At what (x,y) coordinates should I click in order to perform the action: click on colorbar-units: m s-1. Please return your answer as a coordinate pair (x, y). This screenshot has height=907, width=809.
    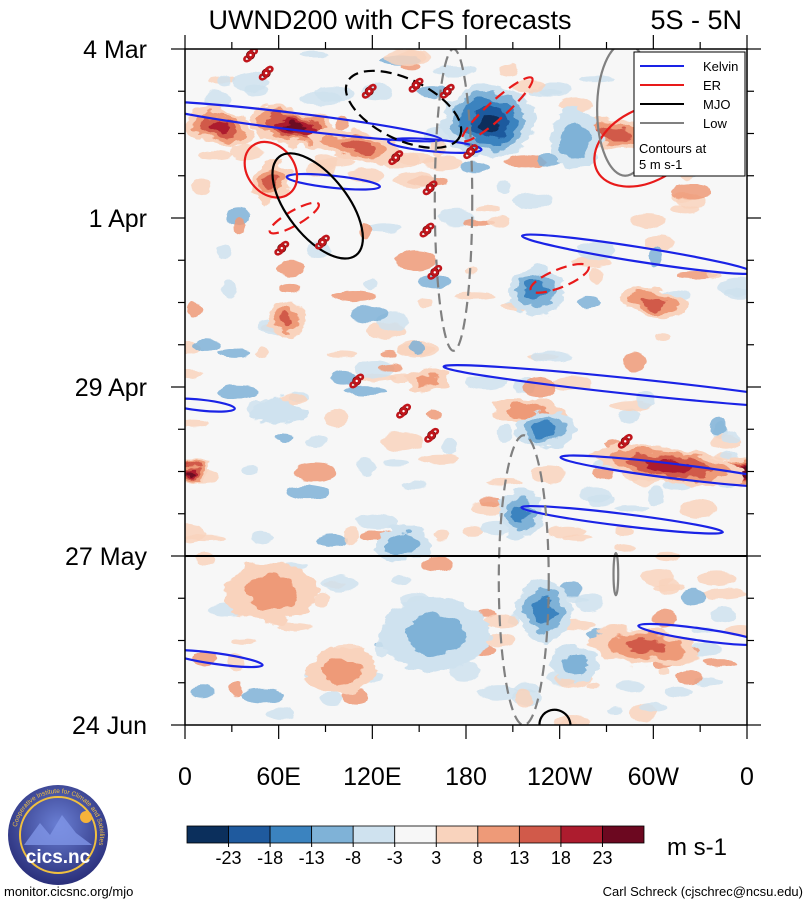
    Looking at the image, I should click on (697, 847).